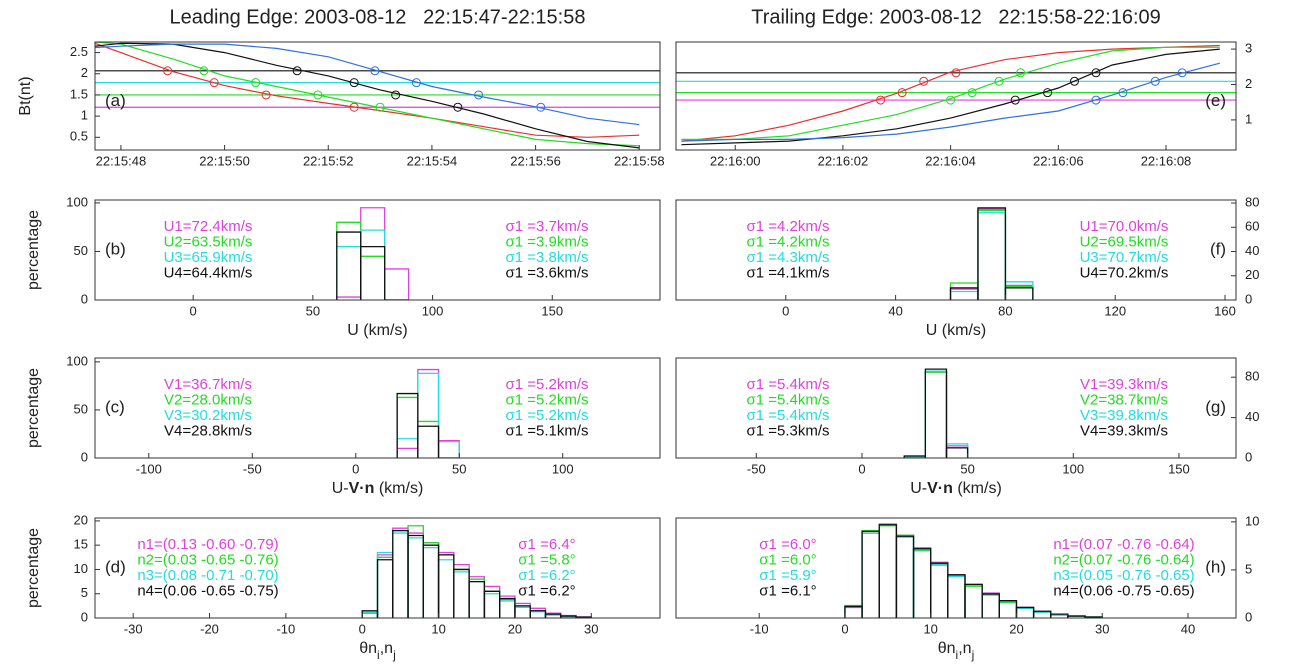 Image resolution: width=1302 pixels, height=666 pixels. What do you see at coordinates (1252, 201) in the screenshot?
I see `y-tick-label: 80` at bounding box center [1252, 201].